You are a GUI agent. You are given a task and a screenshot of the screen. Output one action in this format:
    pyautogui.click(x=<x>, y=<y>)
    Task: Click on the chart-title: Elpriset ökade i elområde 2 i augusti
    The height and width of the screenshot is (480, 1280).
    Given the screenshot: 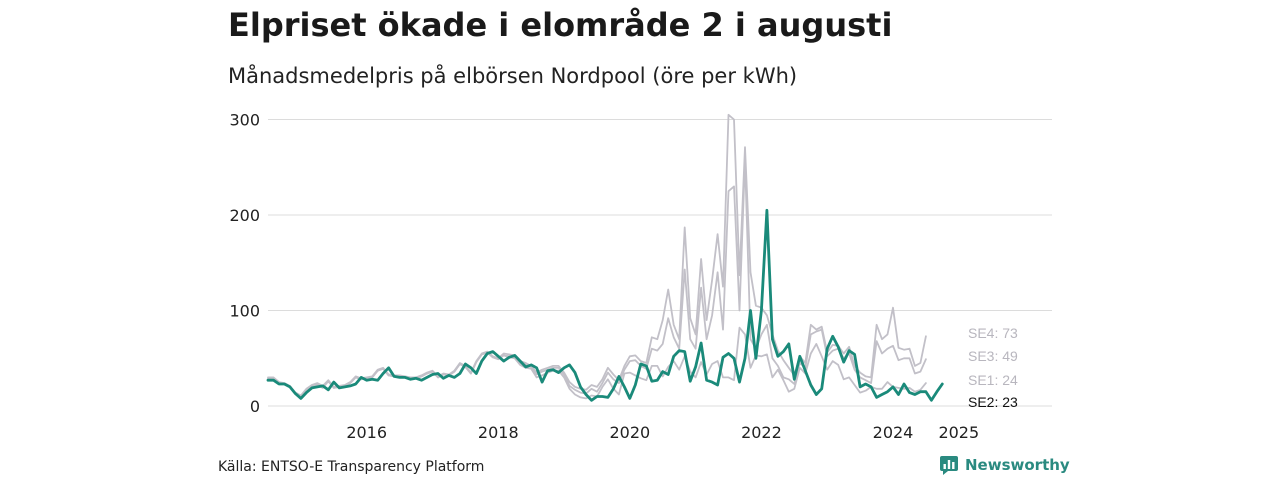 What is the action you would take?
    pyautogui.click(x=560, y=25)
    